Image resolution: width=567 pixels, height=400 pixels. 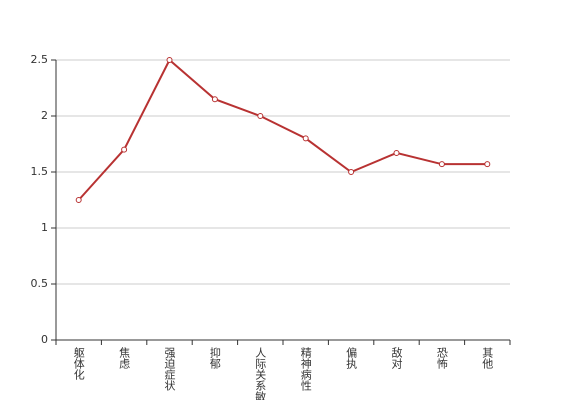 What do you see at coordinates (44, 227) in the screenshot?
I see `y-tick-label: 1` at bounding box center [44, 227].